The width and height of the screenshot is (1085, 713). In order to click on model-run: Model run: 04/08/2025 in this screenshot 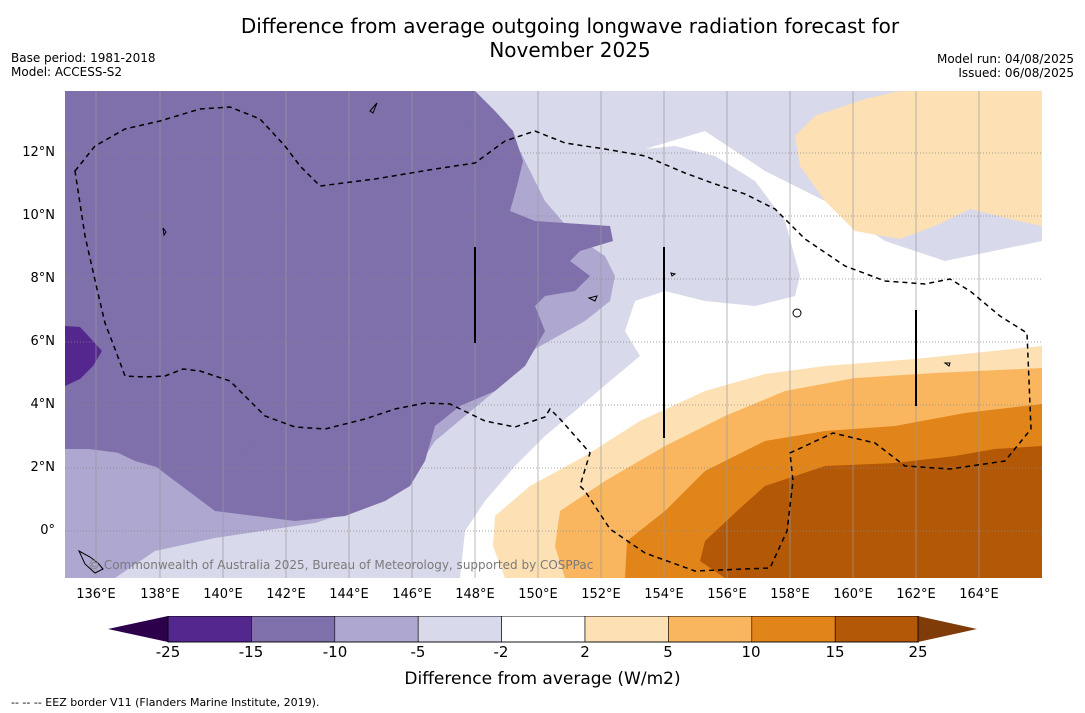, I will do `click(1005, 59)`.